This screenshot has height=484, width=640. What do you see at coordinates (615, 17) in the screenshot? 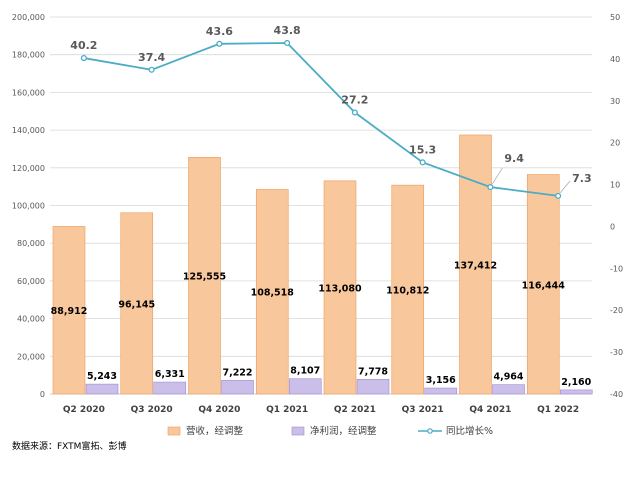
I see `right-tick-label: 50` at bounding box center [615, 17].